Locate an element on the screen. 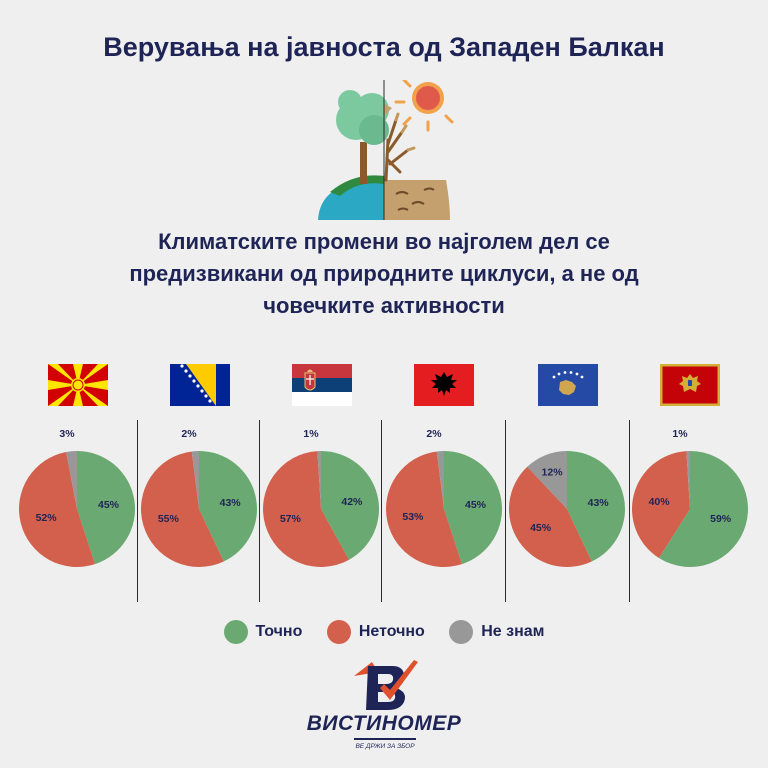 The height and width of the screenshot is (768, 768). pie-label-true: 42% is located at coordinates (352, 502).